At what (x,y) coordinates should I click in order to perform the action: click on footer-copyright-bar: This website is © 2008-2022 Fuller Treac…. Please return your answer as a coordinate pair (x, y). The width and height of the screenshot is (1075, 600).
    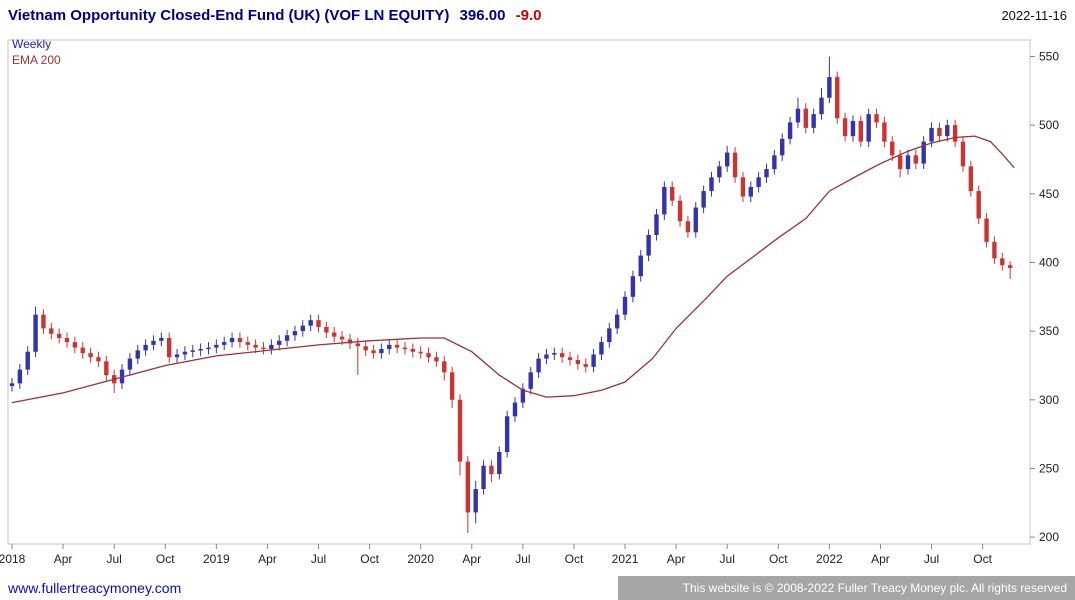
    Looking at the image, I should click on (846, 588).